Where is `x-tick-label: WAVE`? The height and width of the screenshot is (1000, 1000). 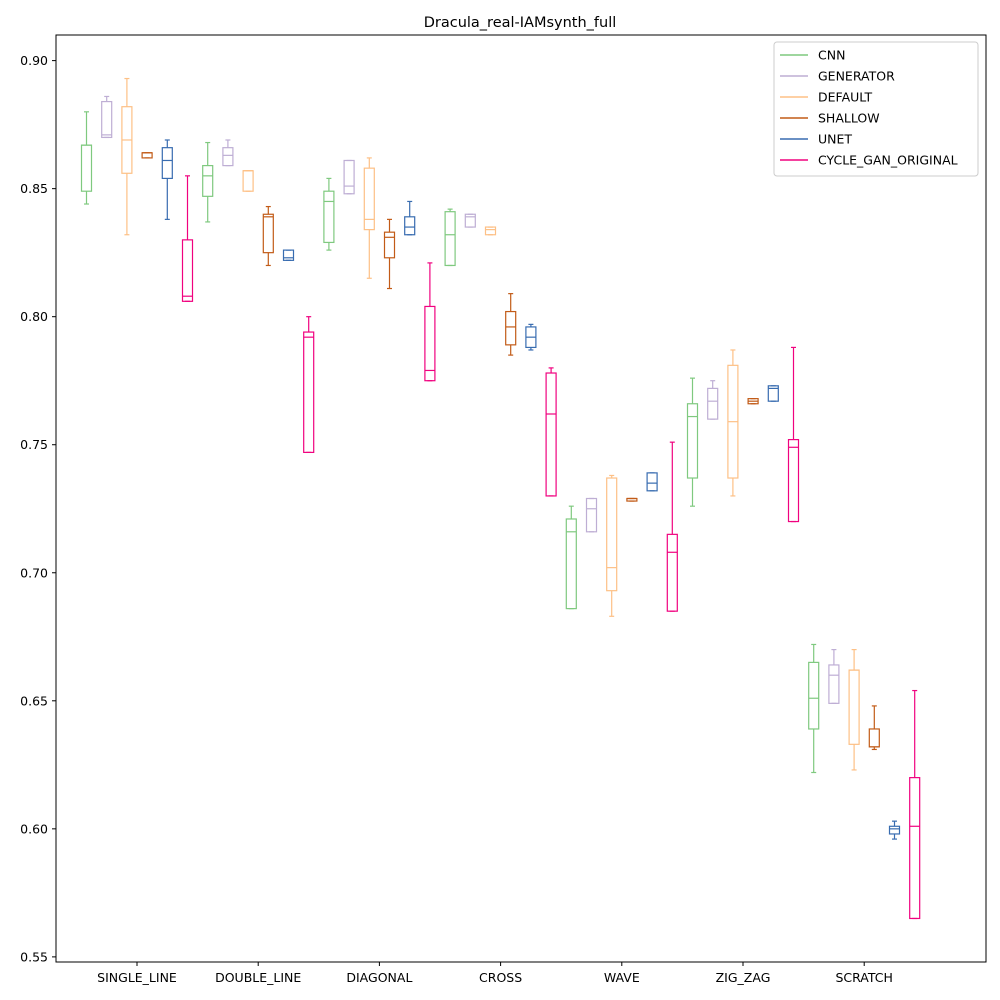 x-tick-label: WAVE is located at coordinates (622, 977).